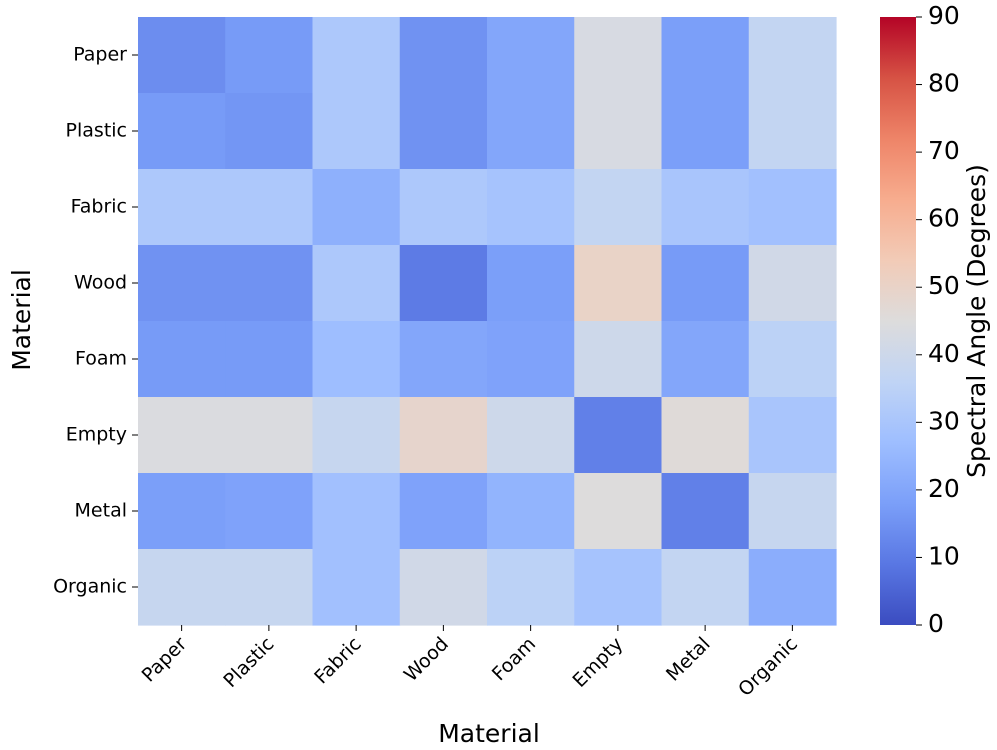 The image size is (997, 750). What do you see at coordinates (101, 359) in the screenshot?
I see `y-tick-label-foam: Foam` at bounding box center [101, 359].